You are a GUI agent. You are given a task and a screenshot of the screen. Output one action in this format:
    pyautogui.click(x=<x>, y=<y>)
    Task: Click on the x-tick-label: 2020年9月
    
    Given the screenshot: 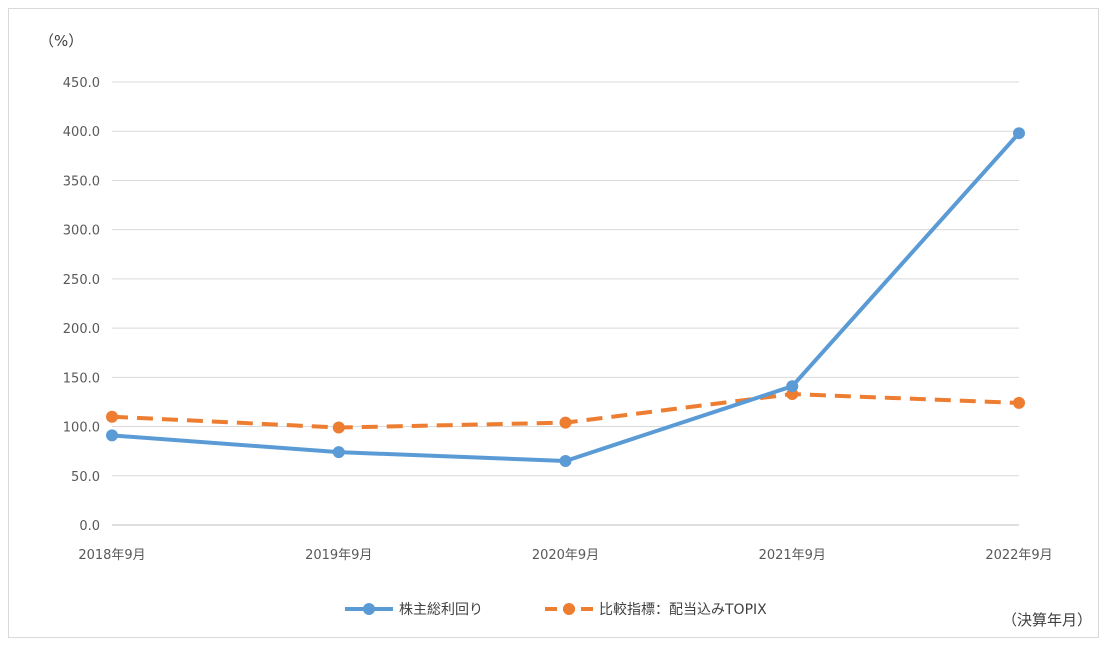 What is the action you would take?
    pyautogui.click(x=565, y=555)
    